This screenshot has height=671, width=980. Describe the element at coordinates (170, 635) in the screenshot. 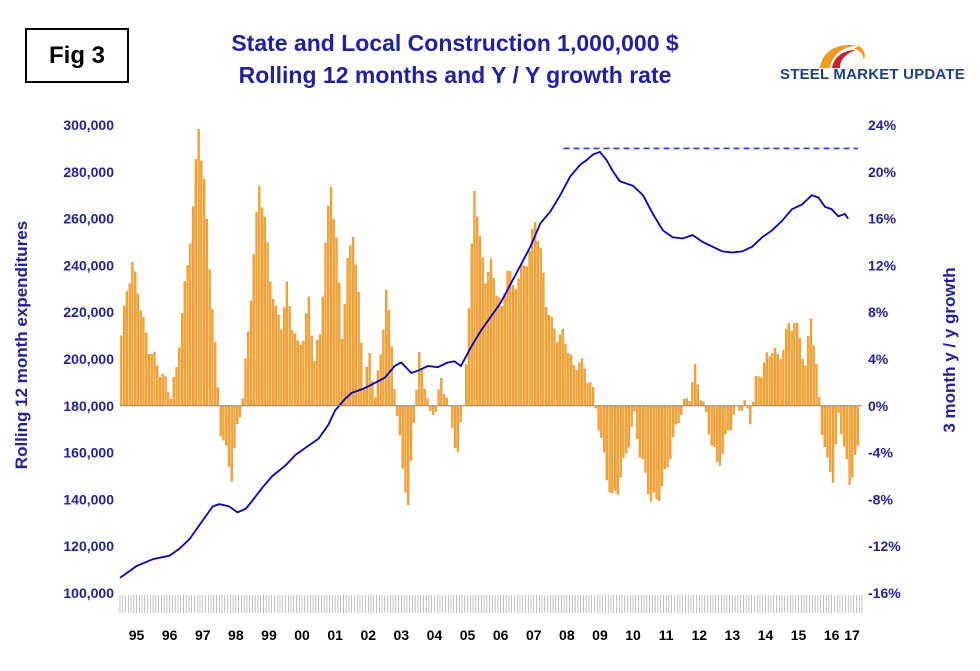

I see `year-label: 96` at that location.